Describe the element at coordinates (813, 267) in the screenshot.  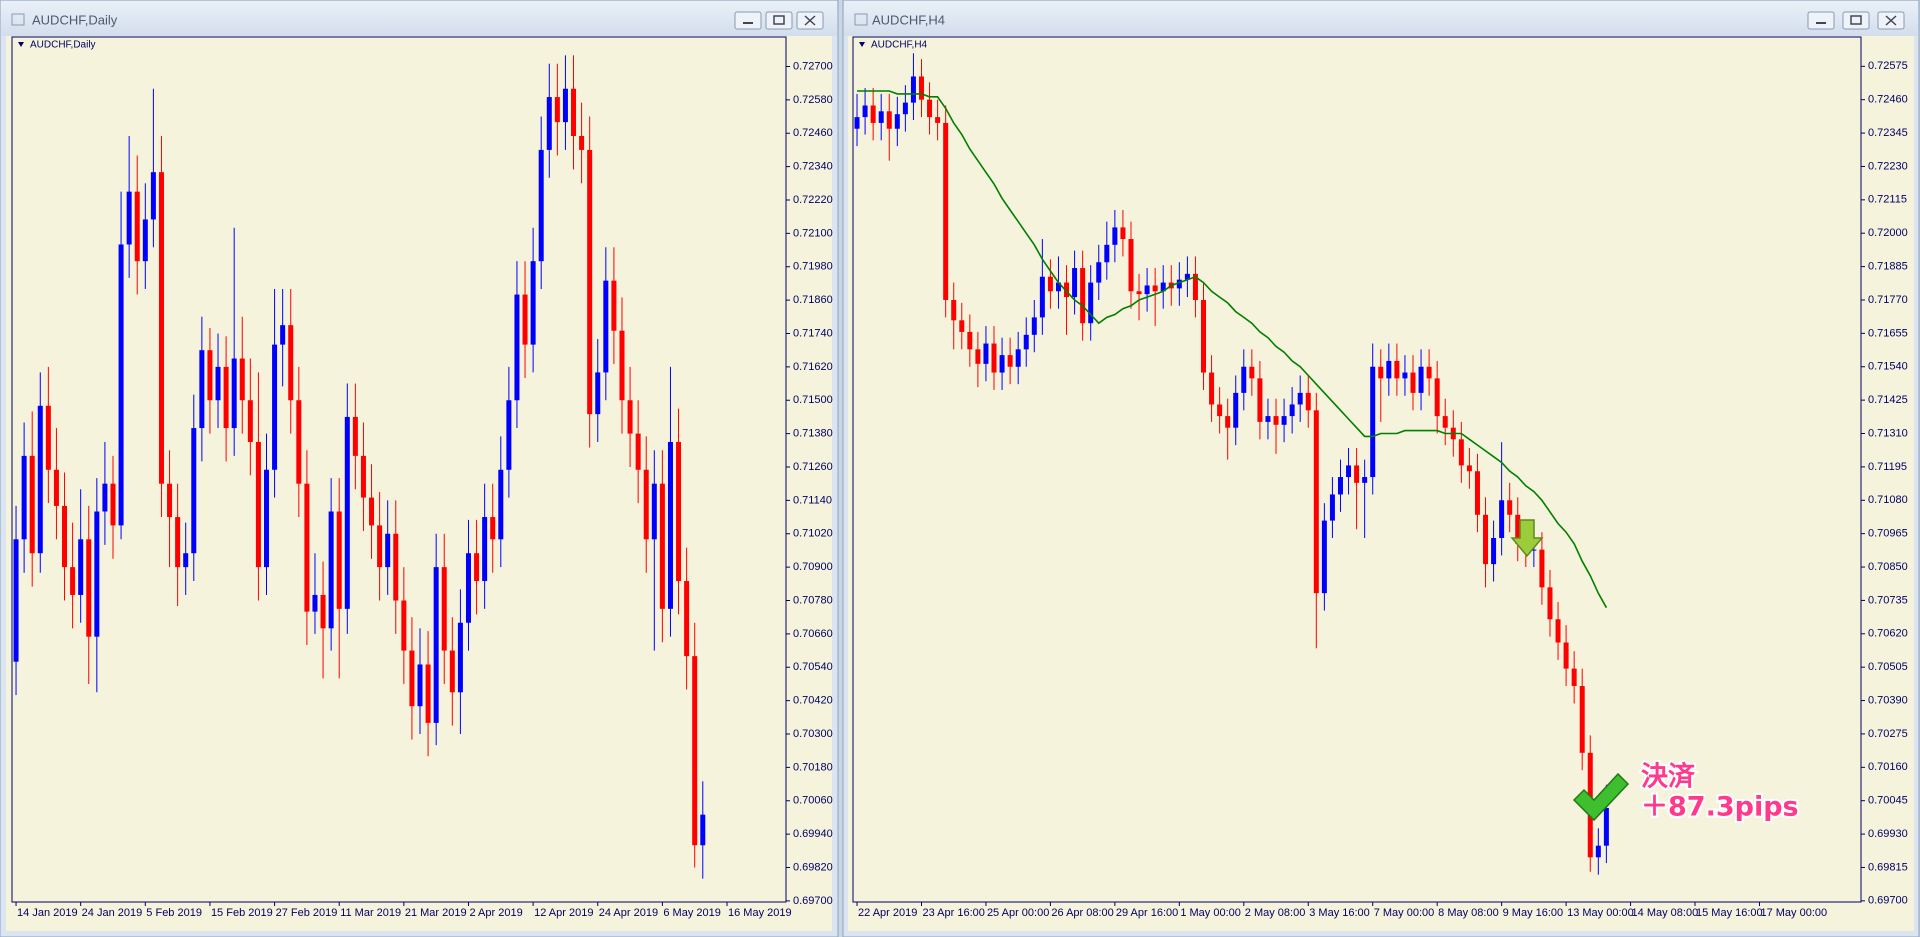
I see `y-tick-label: 0.71980` at that location.